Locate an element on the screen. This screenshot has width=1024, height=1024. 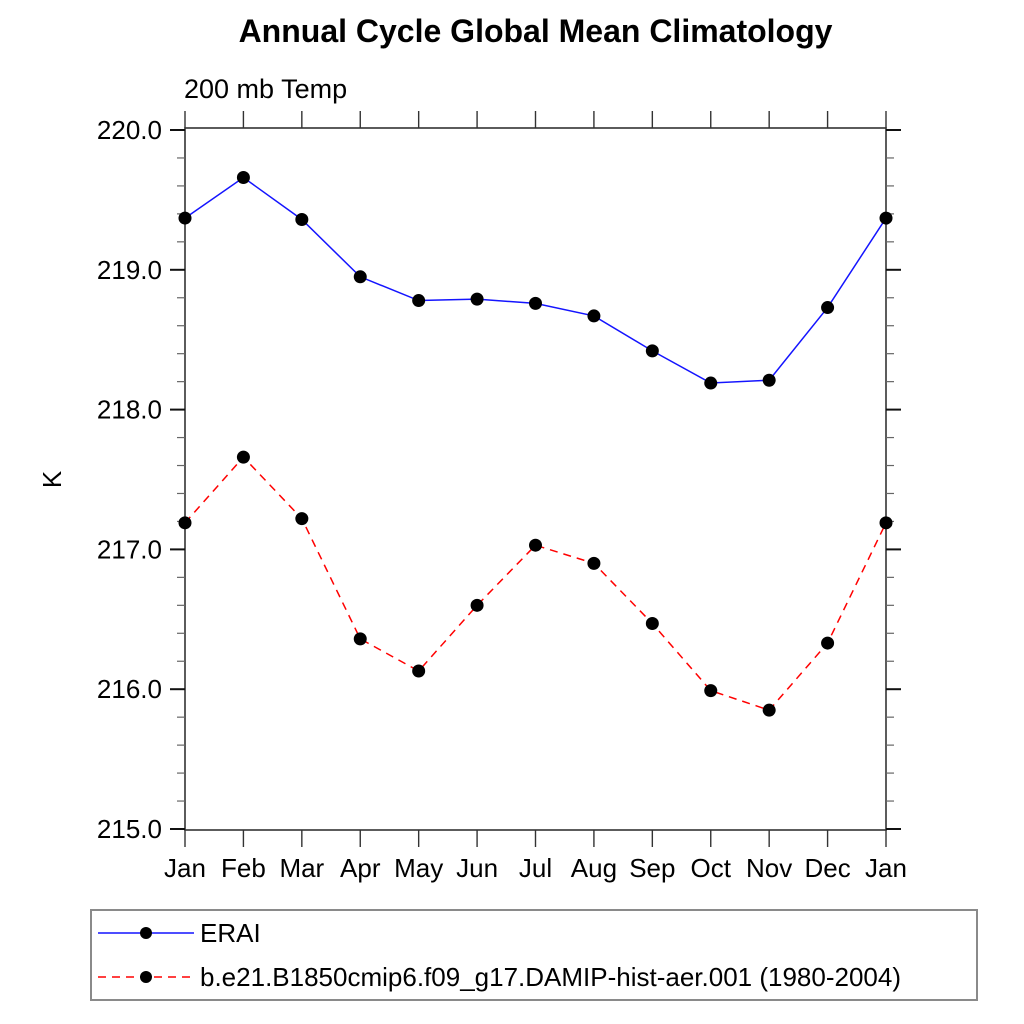
legend-label: ERAI is located at coordinates (230, 932).